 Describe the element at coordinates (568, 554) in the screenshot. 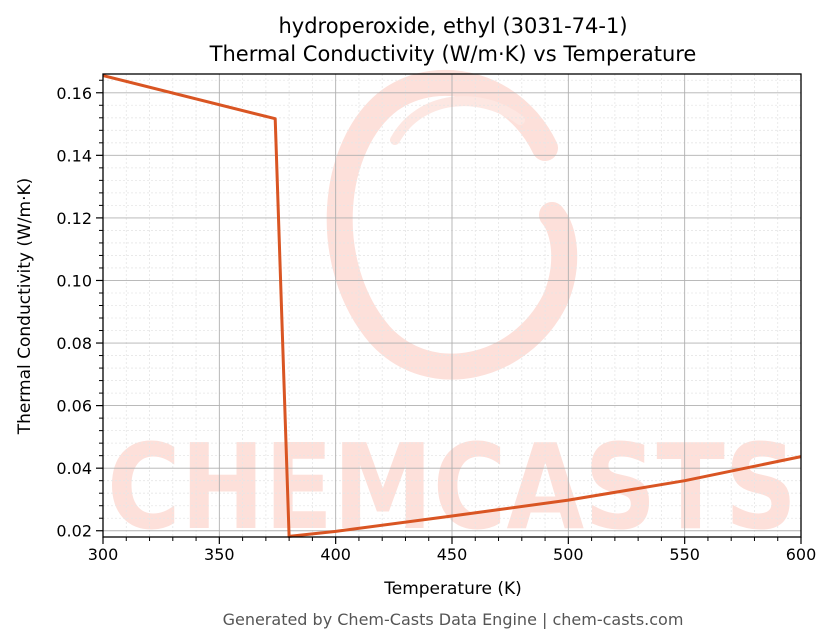

I see `x-tick-label: 500` at that location.